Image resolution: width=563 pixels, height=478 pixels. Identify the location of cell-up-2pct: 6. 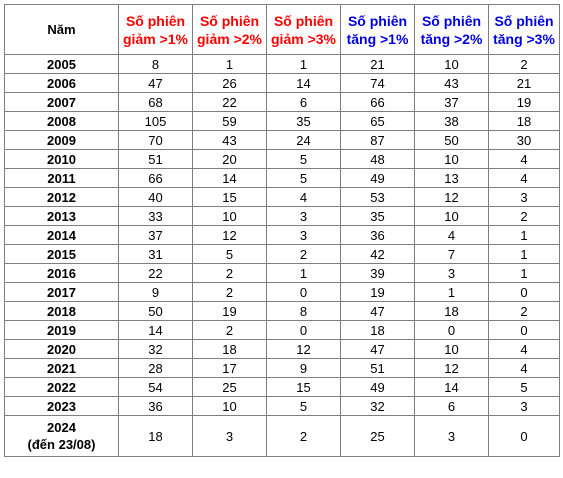
(451, 406).